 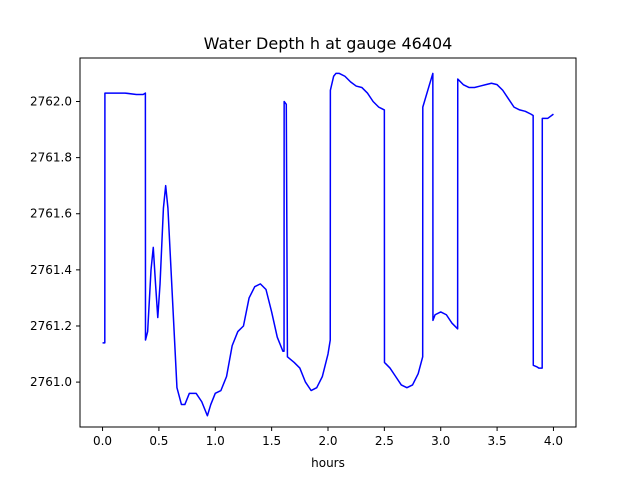 What do you see at coordinates (51, 158) in the screenshot?
I see `y-tick-label: 2761.8` at bounding box center [51, 158].